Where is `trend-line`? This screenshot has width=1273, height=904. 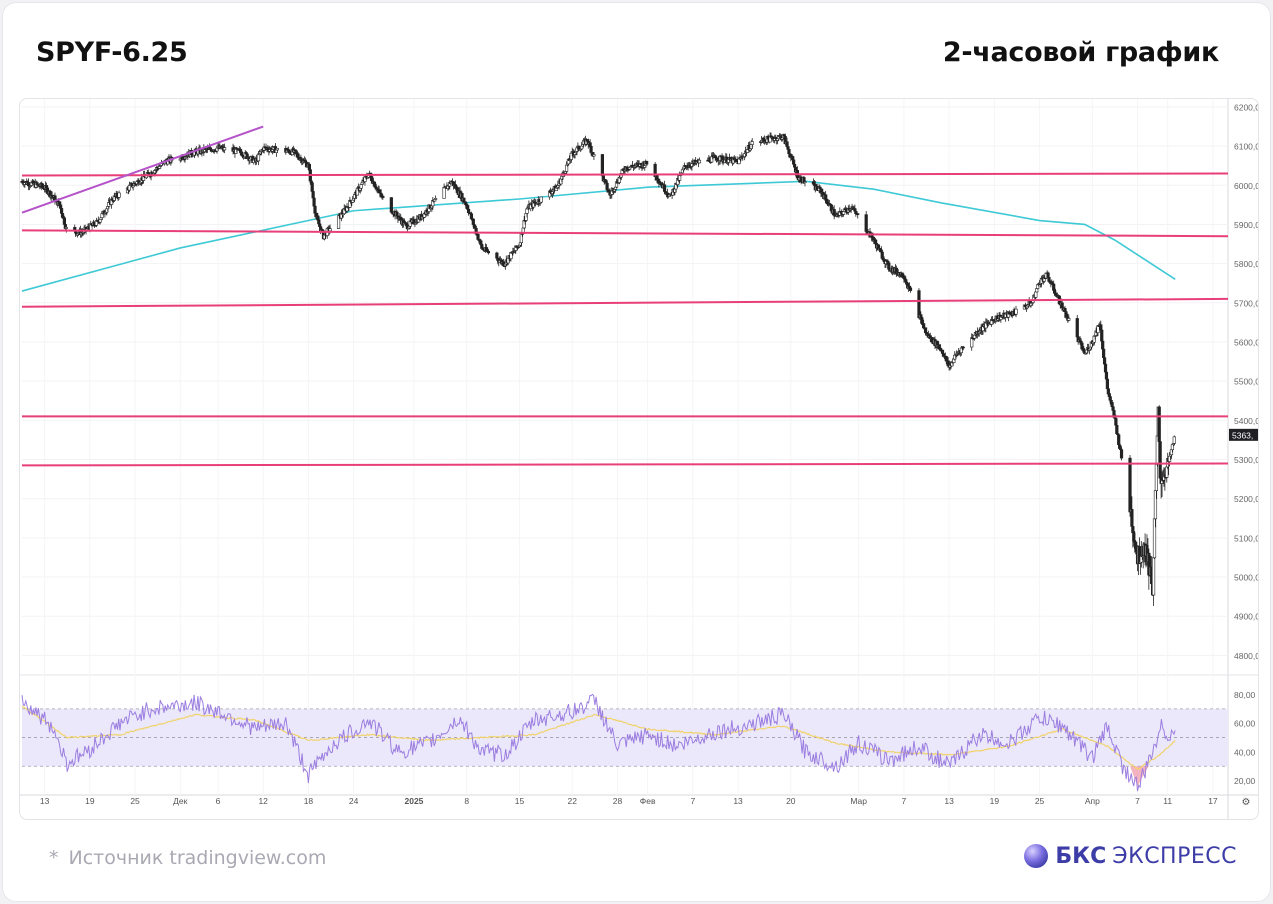 trend-line is located at coordinates (142, 169).